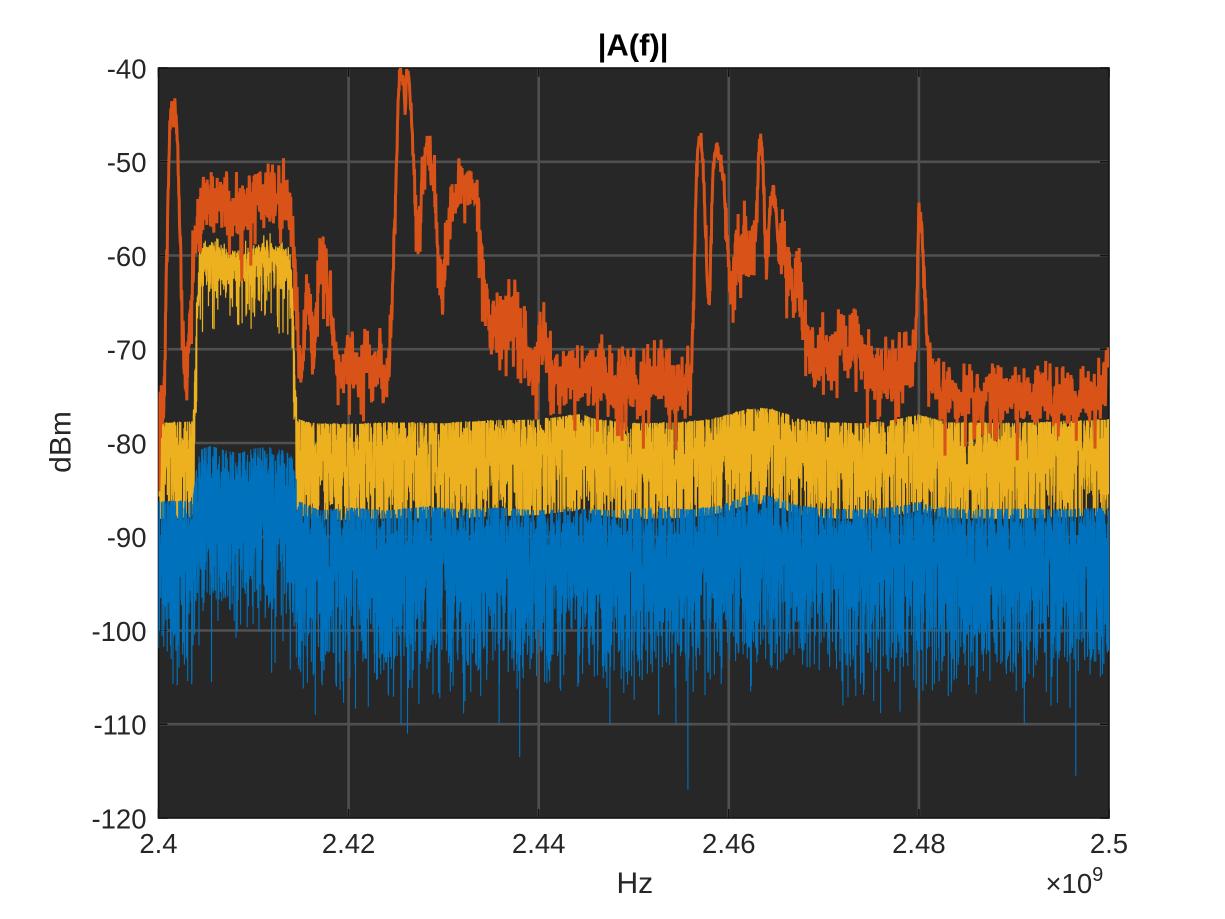  What do you see at coordinates (349, 843) in the screenshot?
I see `svg-text: 2.42` at bounding box center [349, 843].